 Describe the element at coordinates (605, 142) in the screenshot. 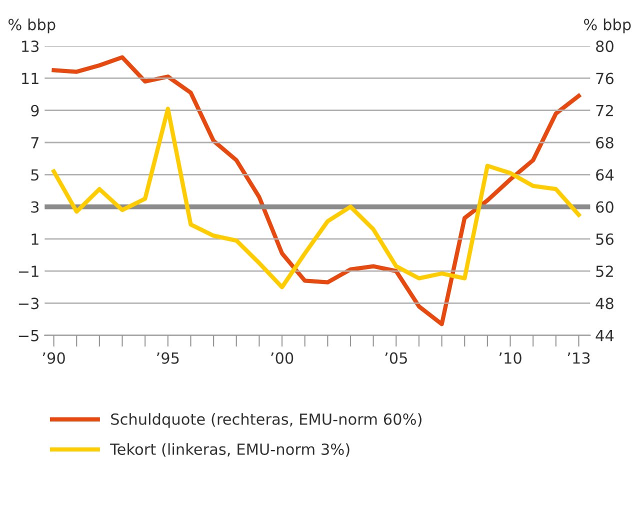

I see `y2-tick-label: 68` at that location.